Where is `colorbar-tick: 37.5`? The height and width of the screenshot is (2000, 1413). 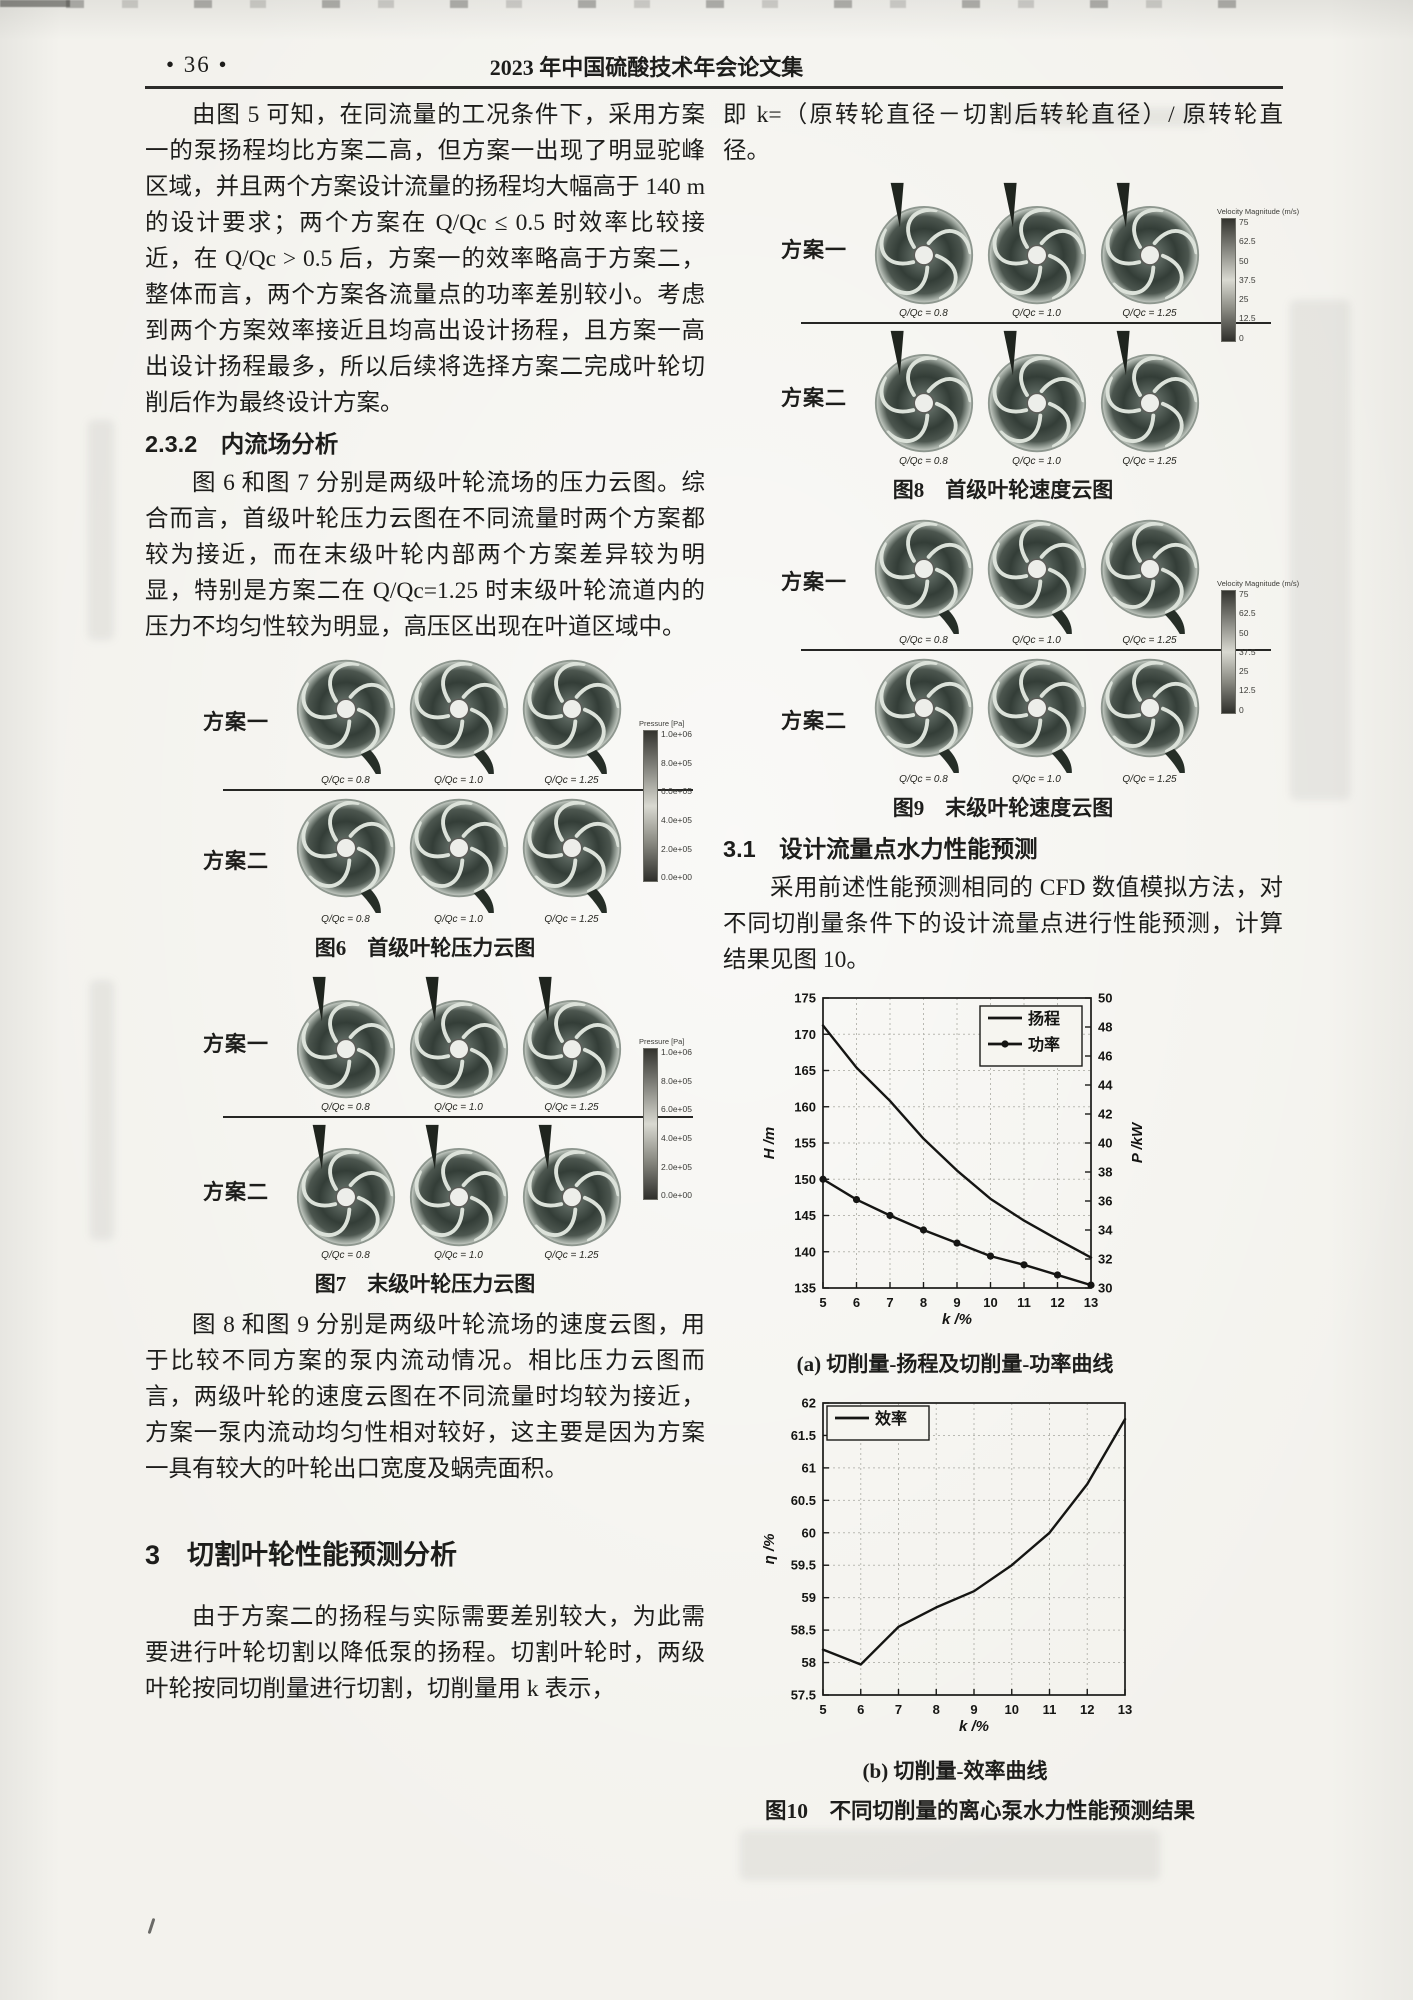 colorbar-tick: 37.5 is located at coordinates (1247, 651).